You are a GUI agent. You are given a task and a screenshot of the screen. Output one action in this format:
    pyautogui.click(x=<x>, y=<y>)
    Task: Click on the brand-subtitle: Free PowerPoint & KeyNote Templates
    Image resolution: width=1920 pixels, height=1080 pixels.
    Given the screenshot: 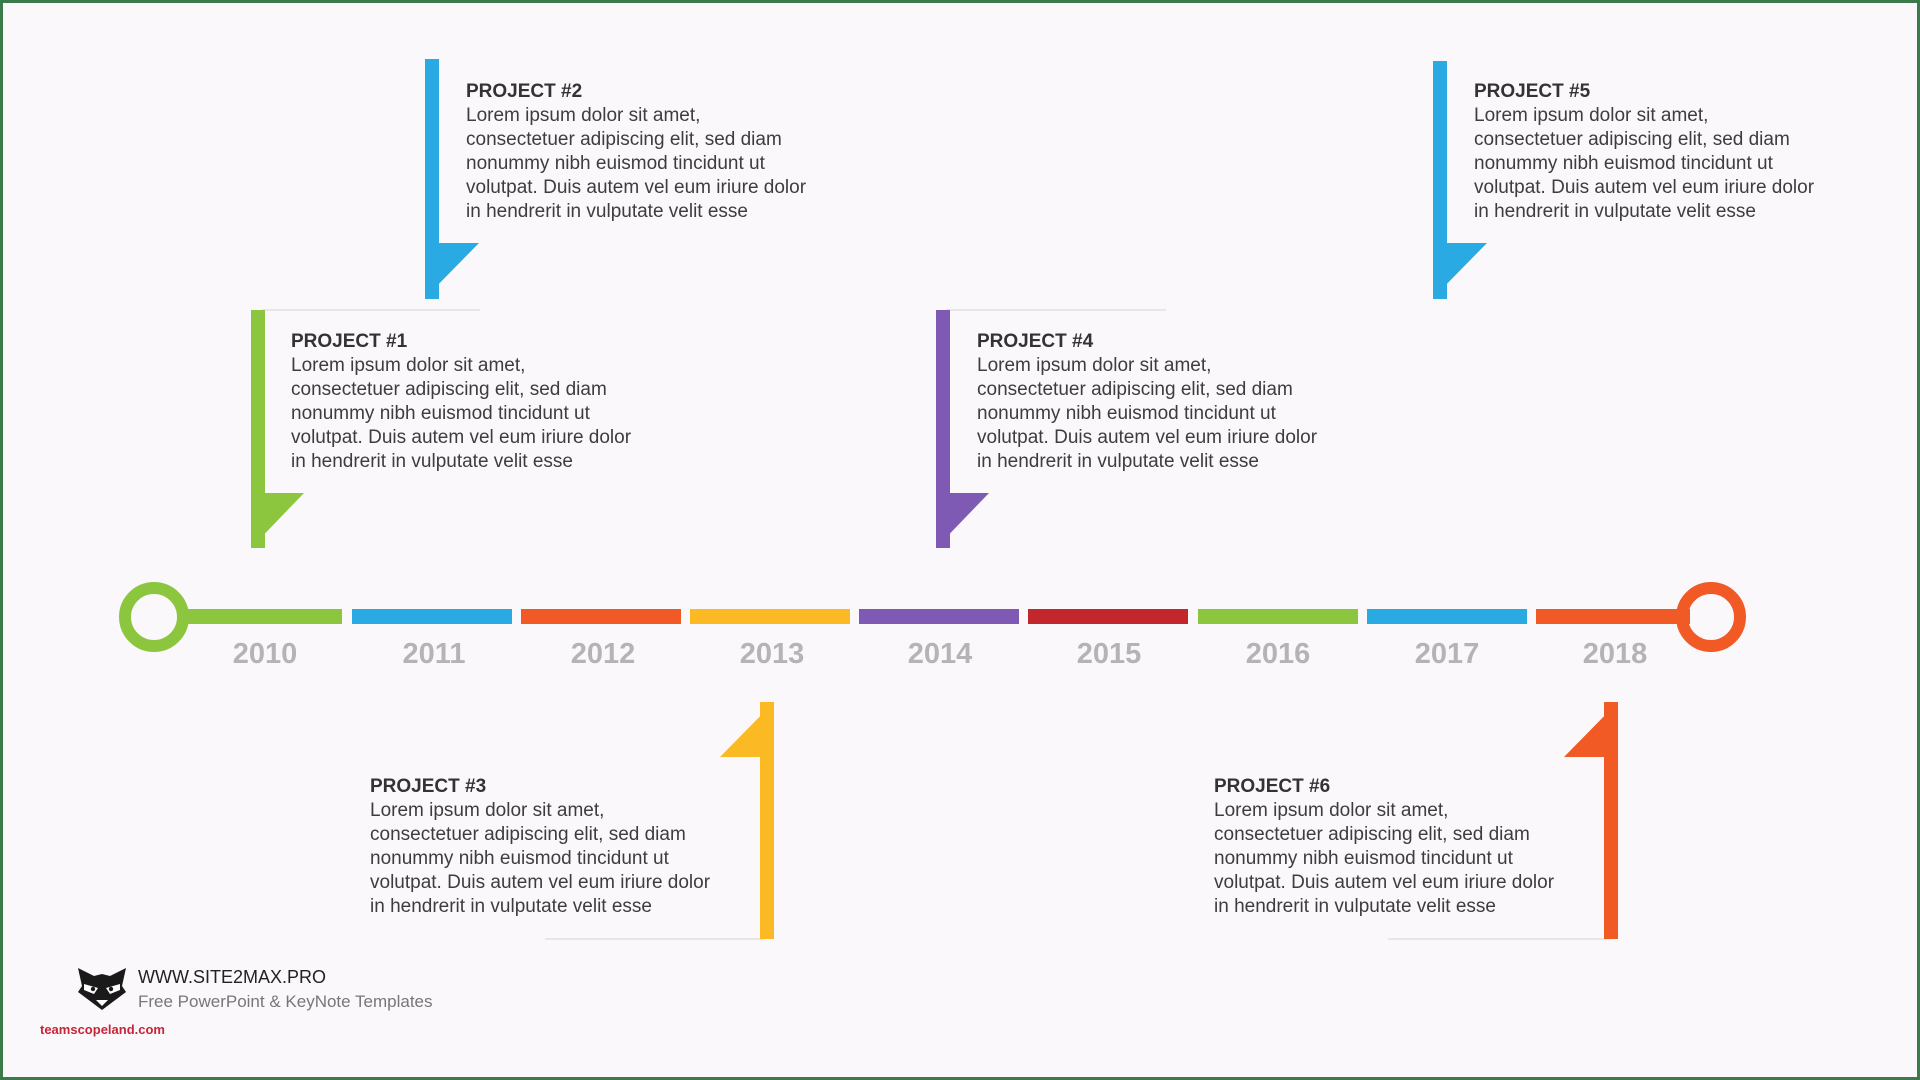 What is the action you would take?
    pyautogui.click(x=285, y=1001)
    